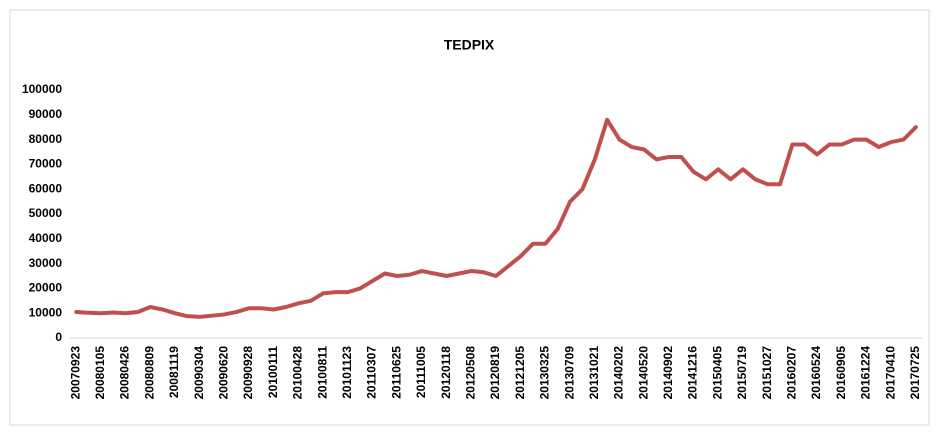 Image resolution: width=939 pixels, height=435 pixels. What do you see at coordinates (372, 372) in the screenshot?
I see `x-tick-label: 20110307` at bounding box center [372, 372].